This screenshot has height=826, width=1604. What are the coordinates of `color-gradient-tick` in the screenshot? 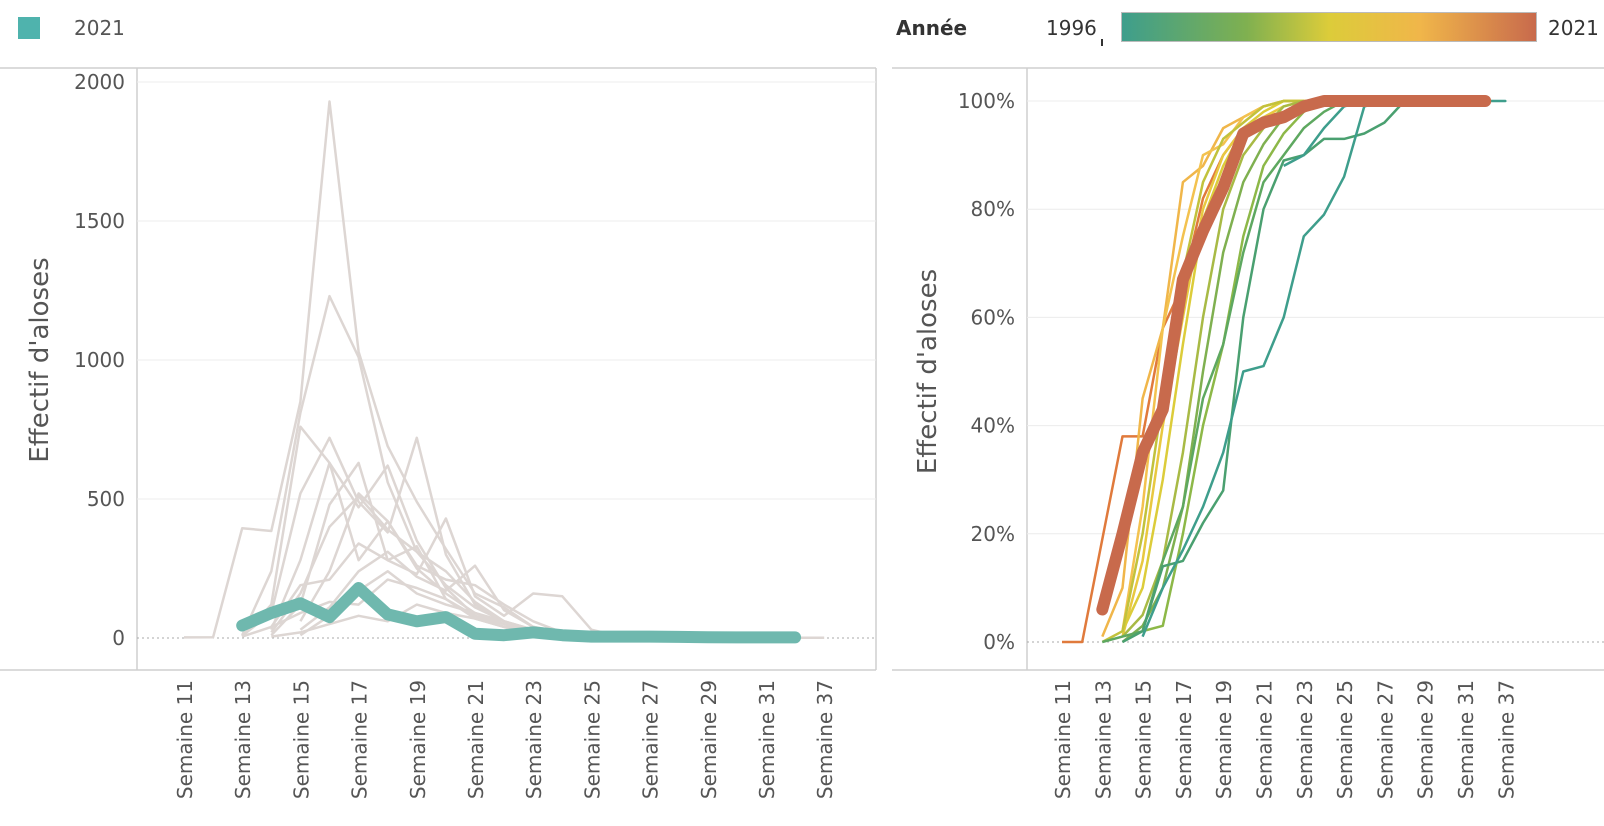 It's located at (1102, 42).